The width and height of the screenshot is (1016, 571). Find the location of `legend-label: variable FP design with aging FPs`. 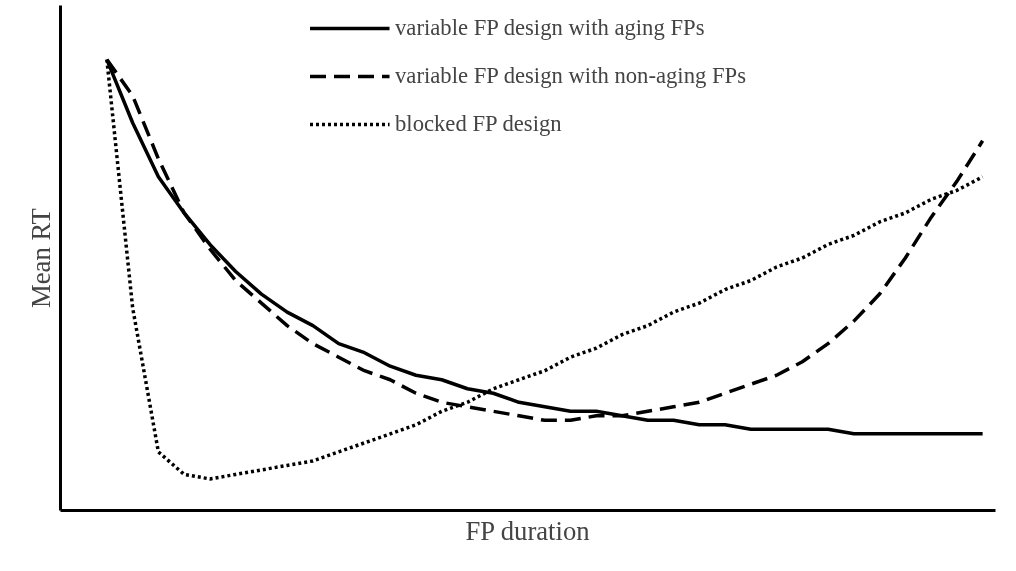

legend-label: variable FP design with aging FPs is located at coordinates (550, 28).